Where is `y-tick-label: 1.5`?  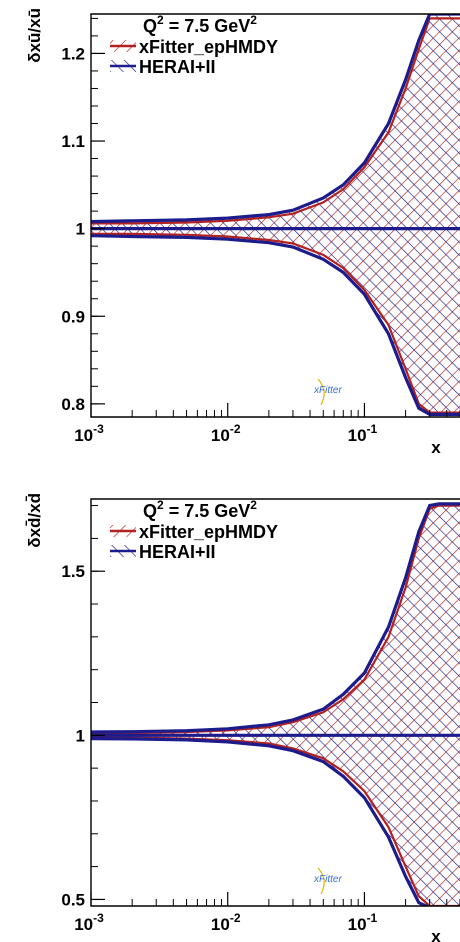
y-tick-label: 1.5 is located at coordinates (73, 571).